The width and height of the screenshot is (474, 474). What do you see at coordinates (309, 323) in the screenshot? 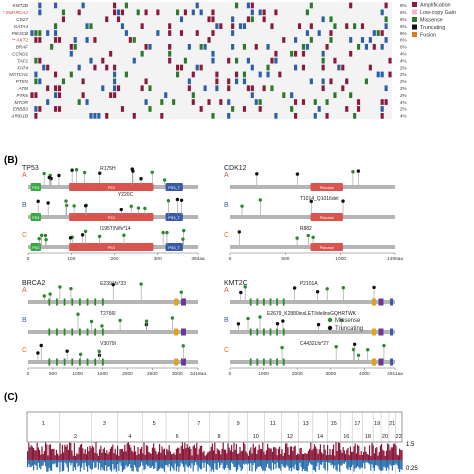
I see `lollipop-track: B E2679_K2880insLETI/delinsGQHRTWK` at bounding box center [309, 323].